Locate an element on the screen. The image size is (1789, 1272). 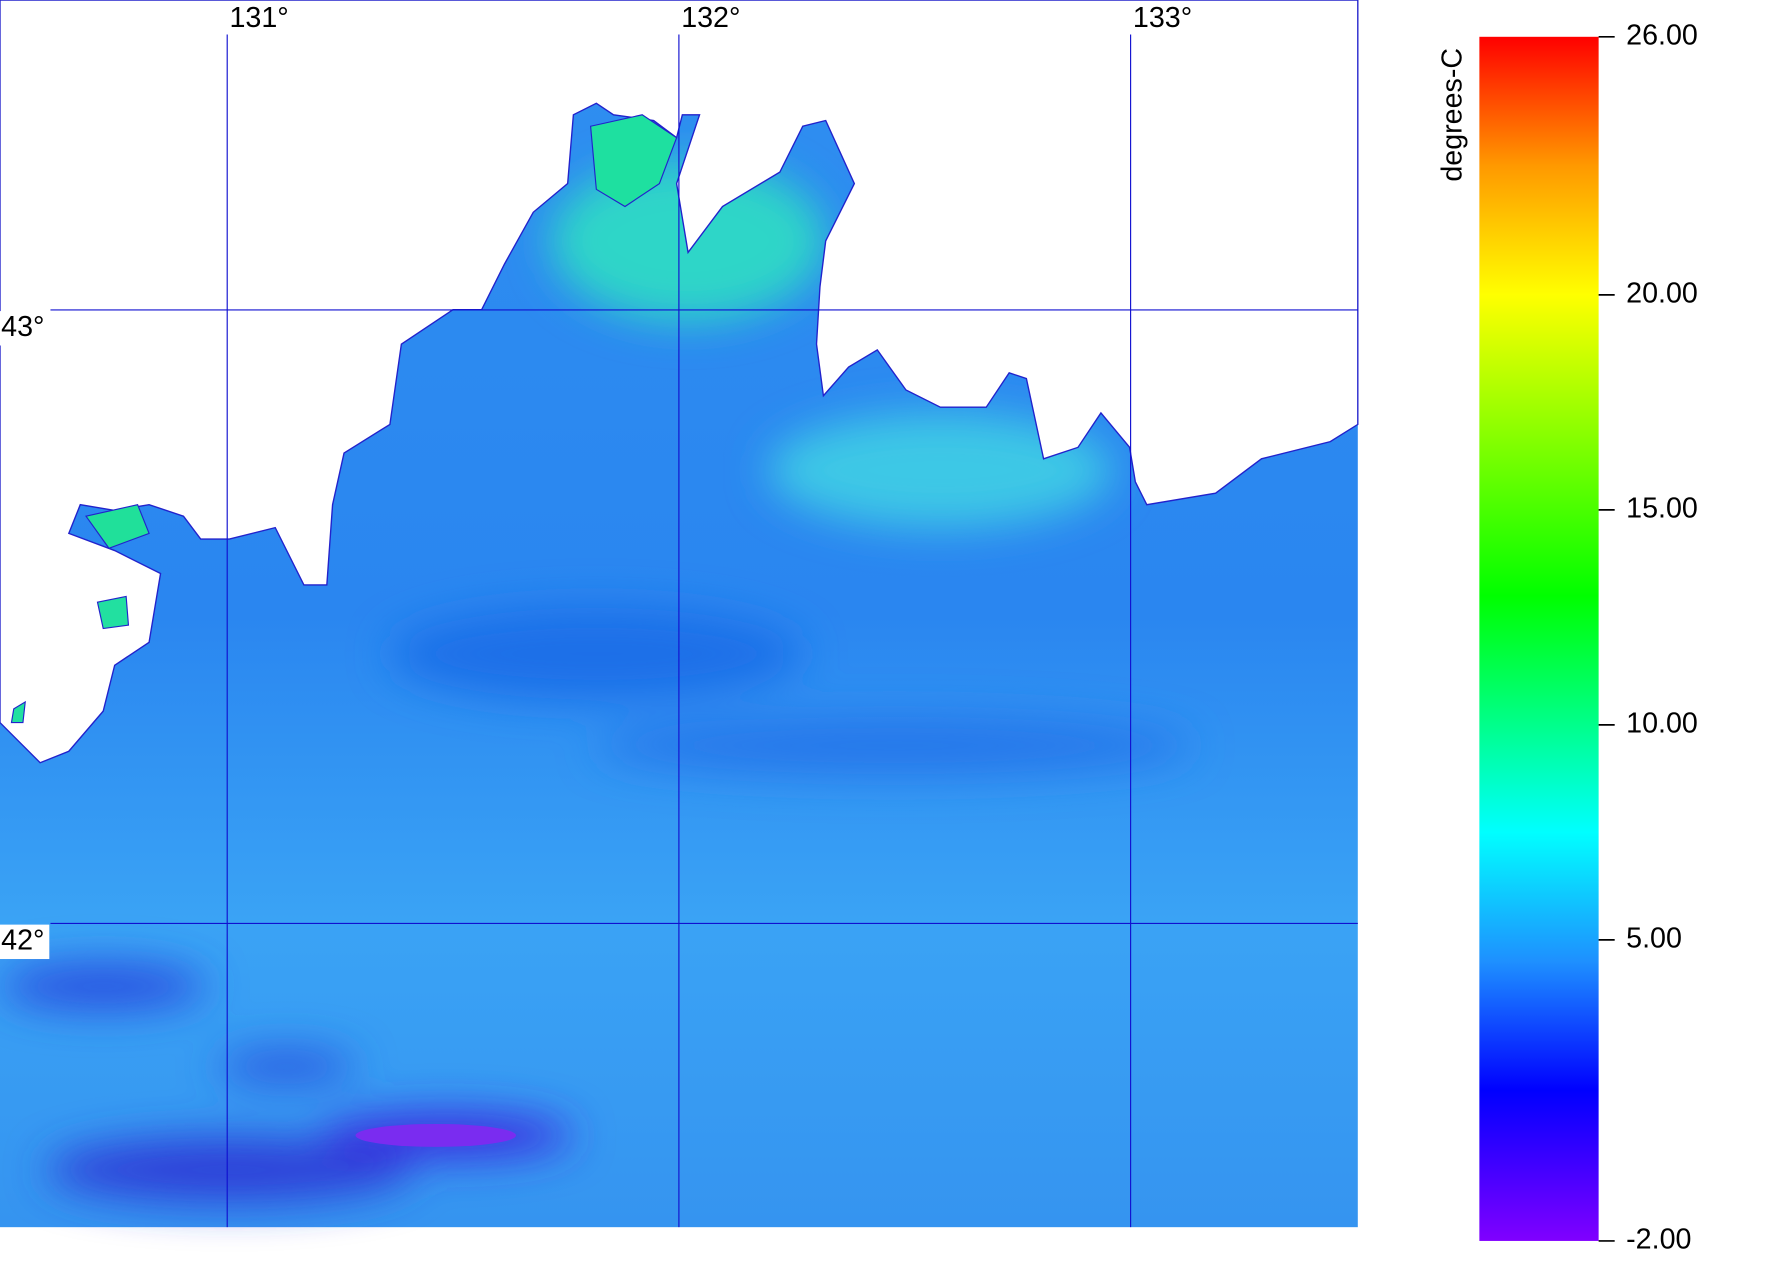
lat-label: 42° is located at coordinates (22, 940).